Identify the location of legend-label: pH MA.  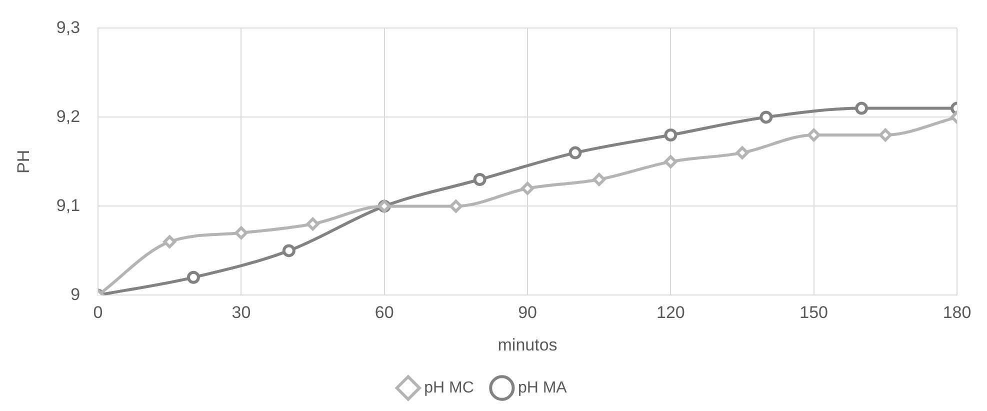
(543, 387).